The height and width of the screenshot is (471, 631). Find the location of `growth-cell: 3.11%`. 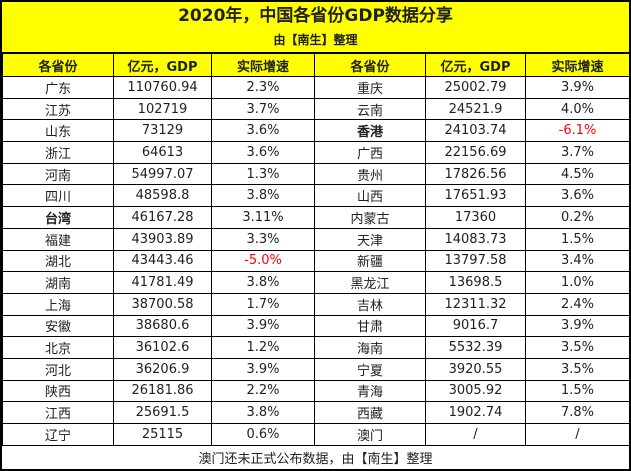

growth-cell: 3.11% is located at coordinates (263, 217).